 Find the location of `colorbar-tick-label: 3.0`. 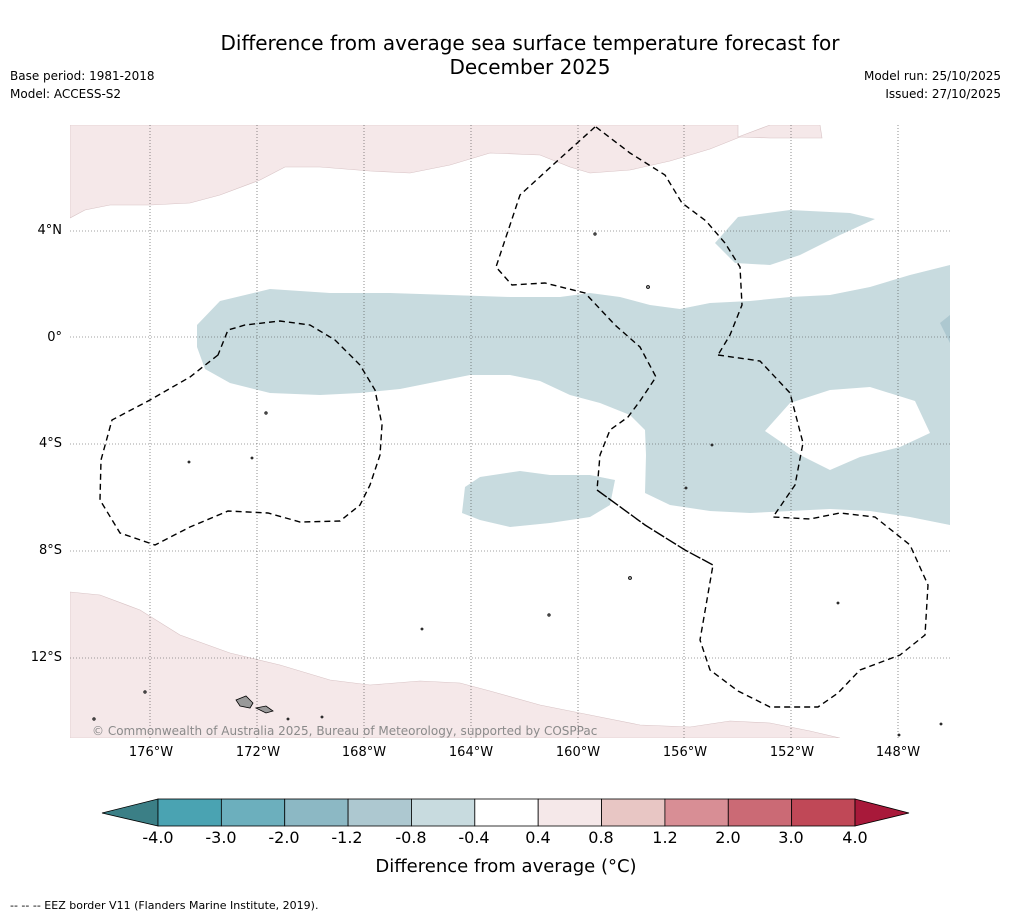

colorbar-tick-label: 3.0 is located at coordinates (791, 837).